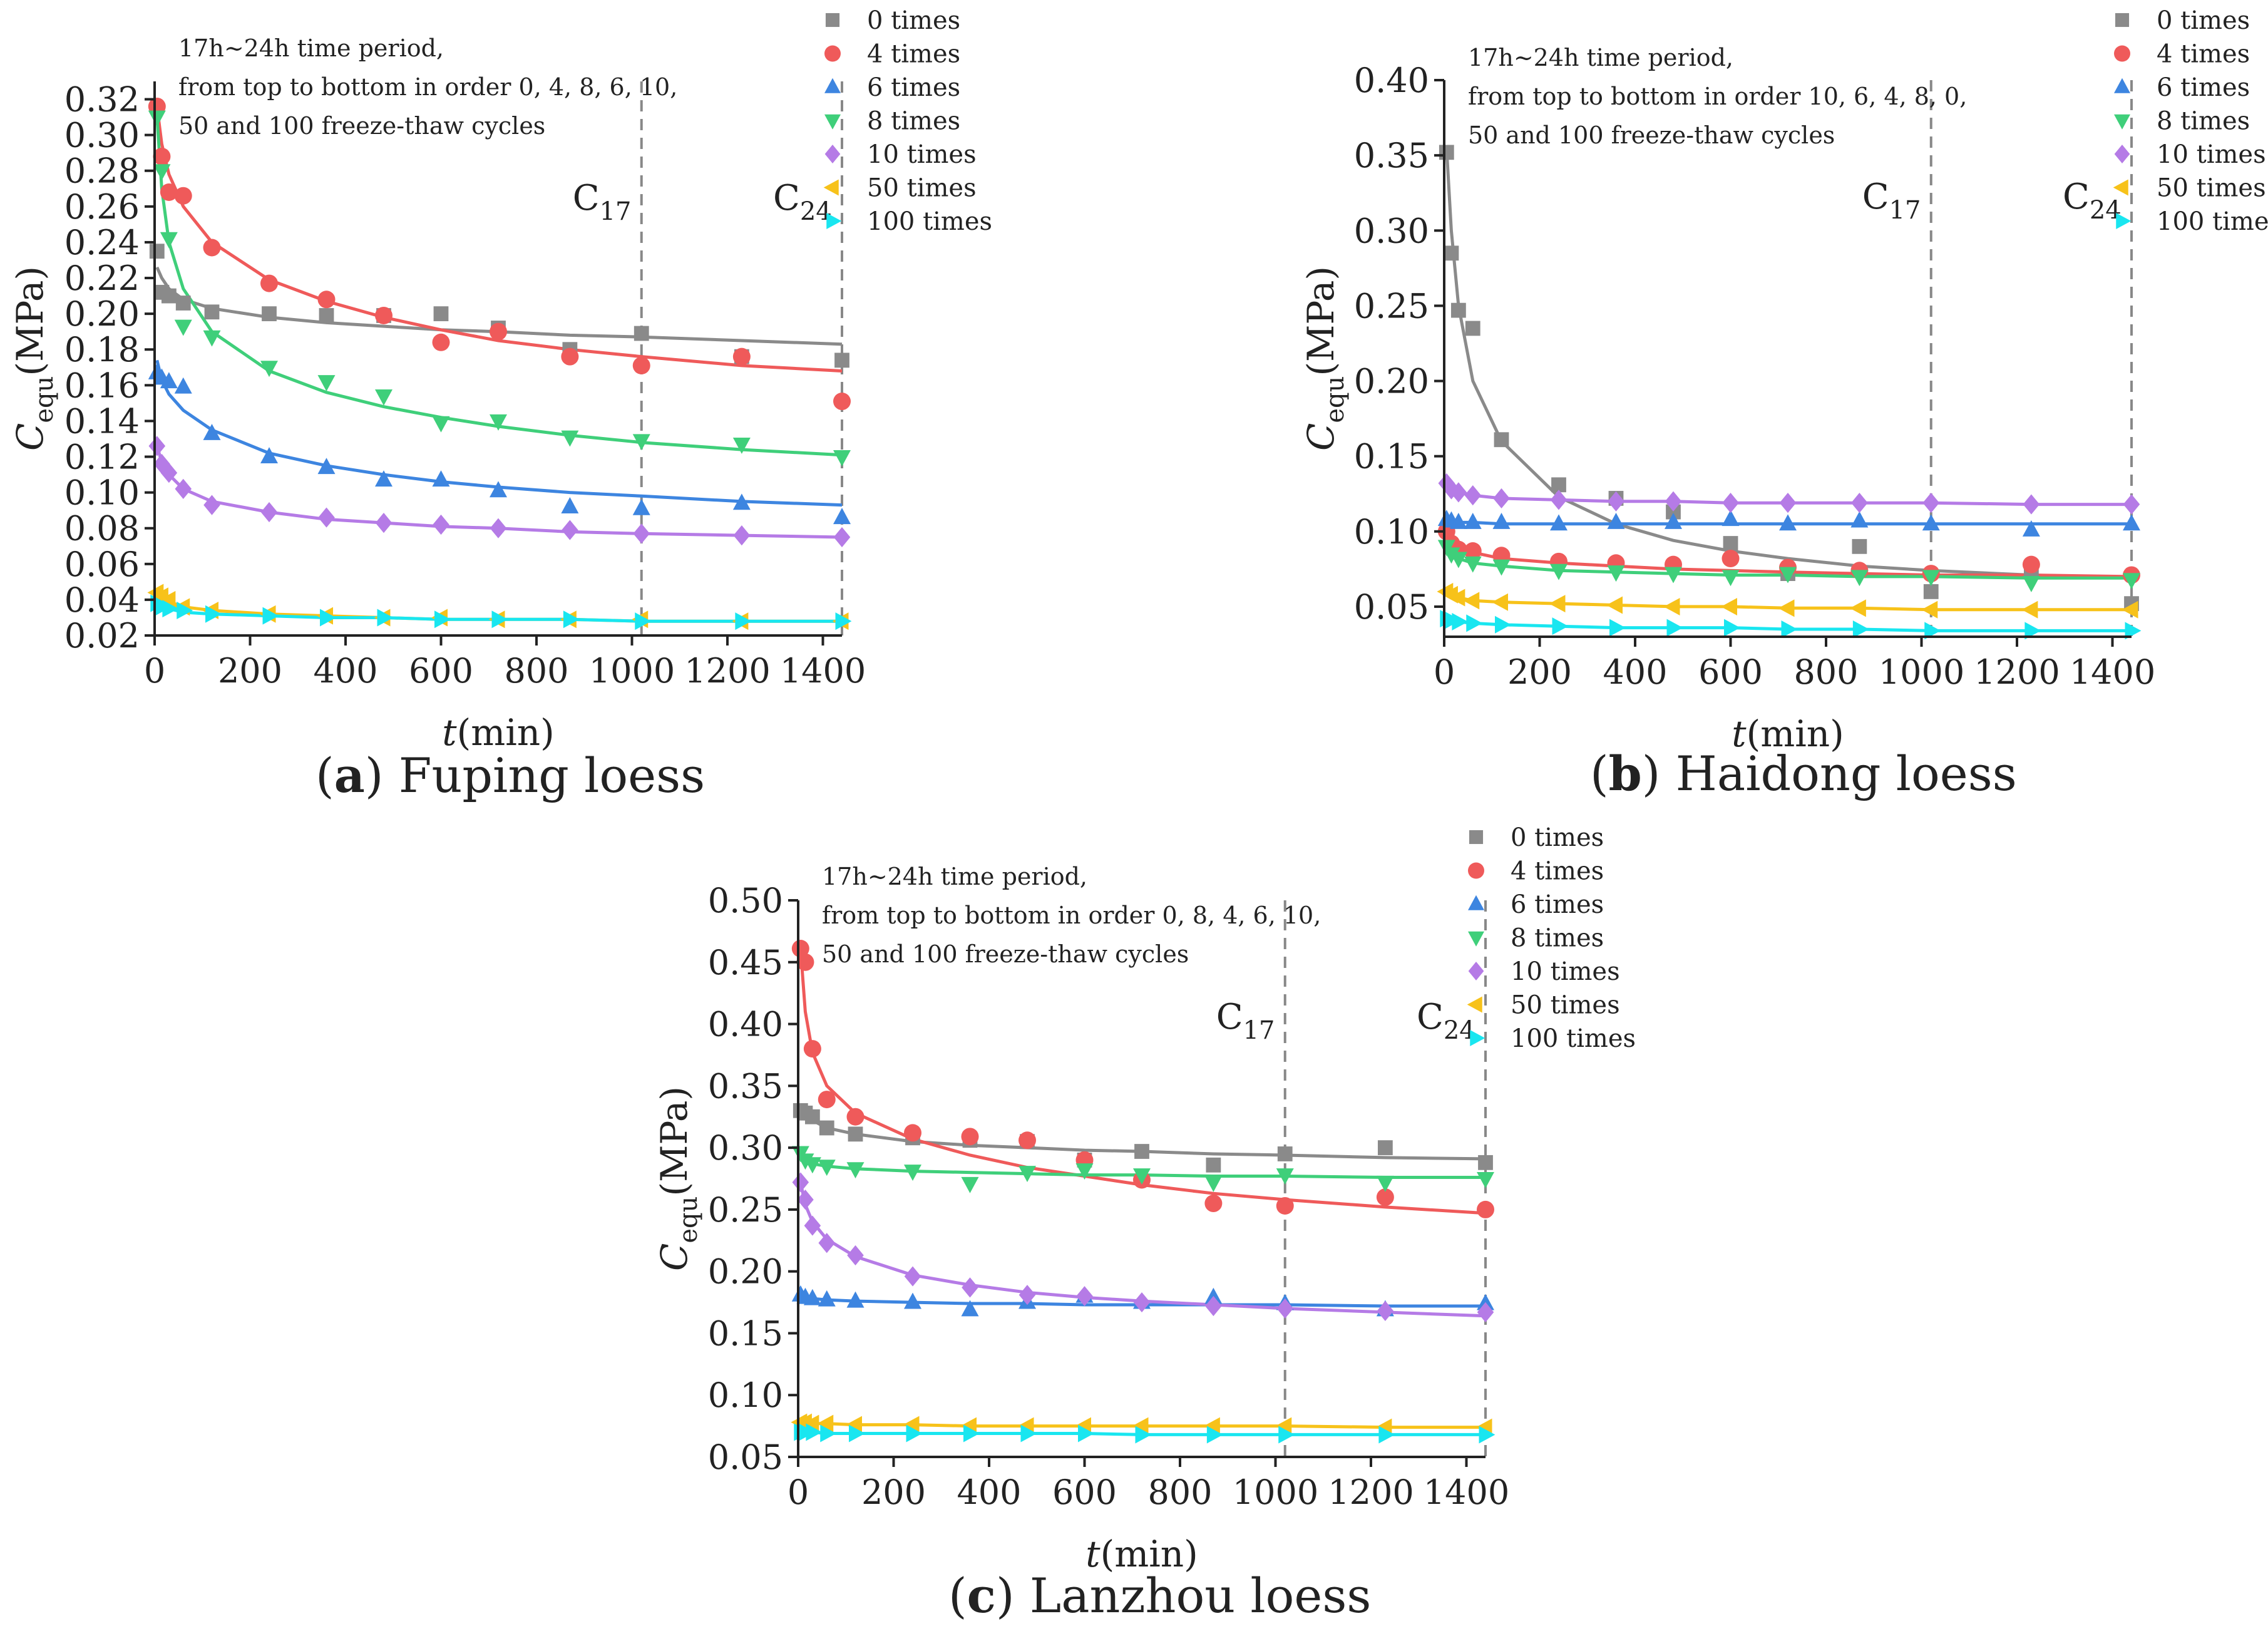  I want to click on y-tick-label: 0.04, so click(102, 600).